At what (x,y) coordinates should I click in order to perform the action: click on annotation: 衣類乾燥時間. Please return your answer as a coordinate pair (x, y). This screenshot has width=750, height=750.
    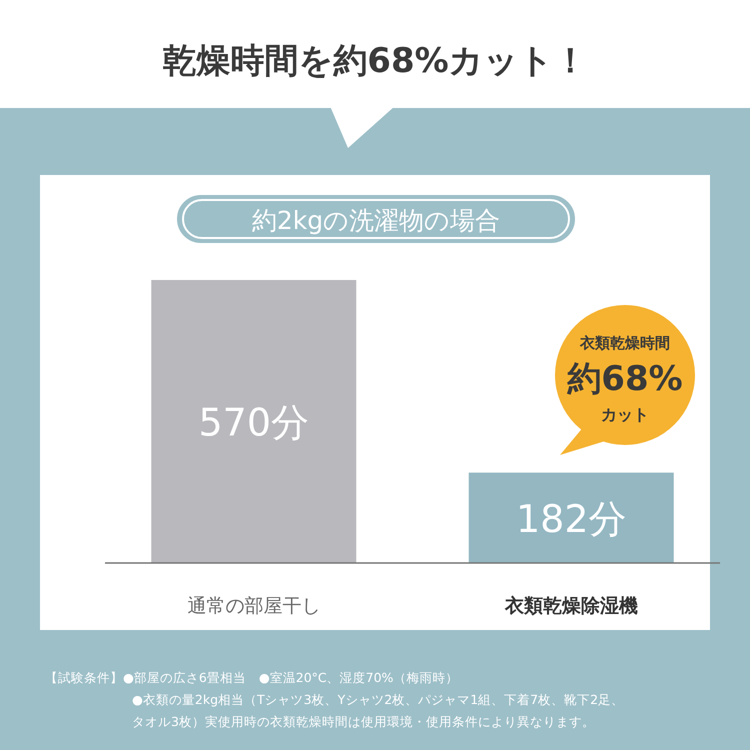
    Looking at the image, I should click on (624, 343).